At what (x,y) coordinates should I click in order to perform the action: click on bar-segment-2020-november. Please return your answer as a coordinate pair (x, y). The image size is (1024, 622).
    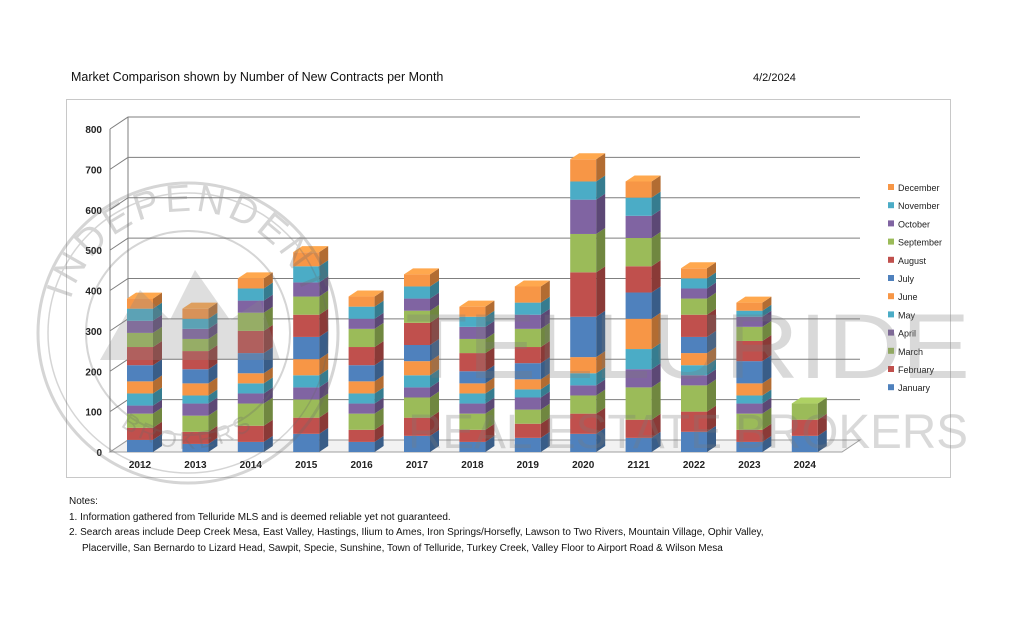
    Looking at the image, I should click on (583, 190).